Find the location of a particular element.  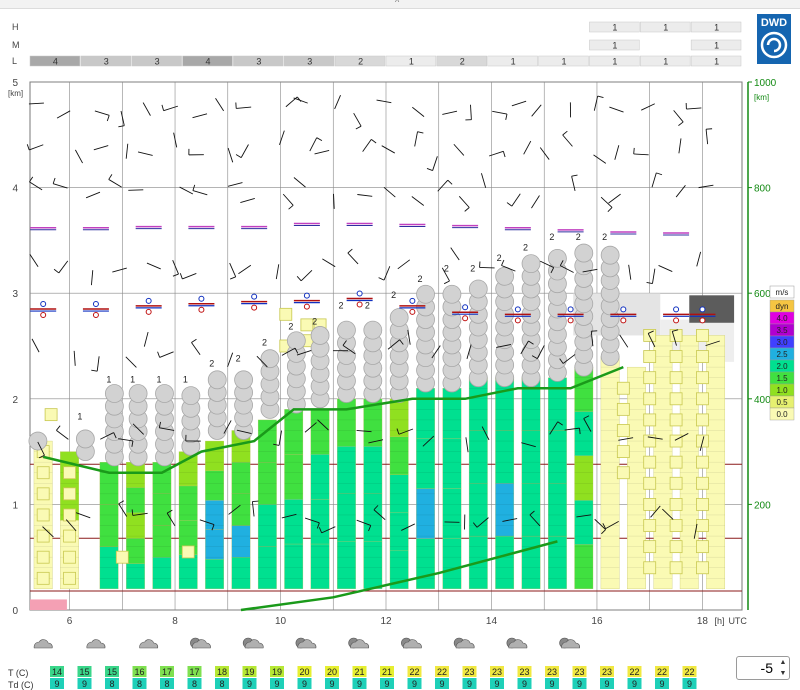

inversion-marker is located at coordinates (254, 302).